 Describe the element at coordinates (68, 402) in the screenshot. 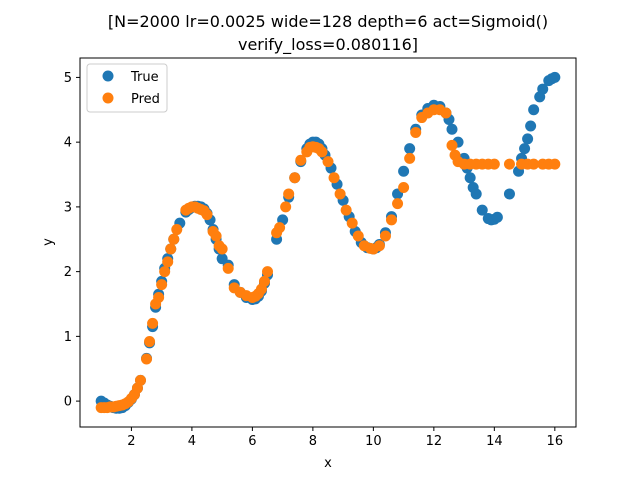

I see `y-tick-label: 0` at that location.